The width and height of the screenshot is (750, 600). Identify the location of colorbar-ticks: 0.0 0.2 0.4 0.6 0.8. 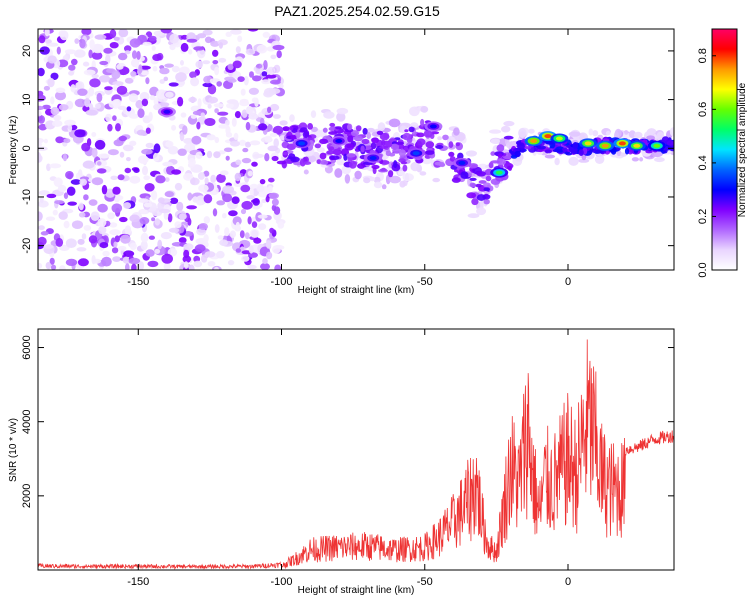
(706, 163).